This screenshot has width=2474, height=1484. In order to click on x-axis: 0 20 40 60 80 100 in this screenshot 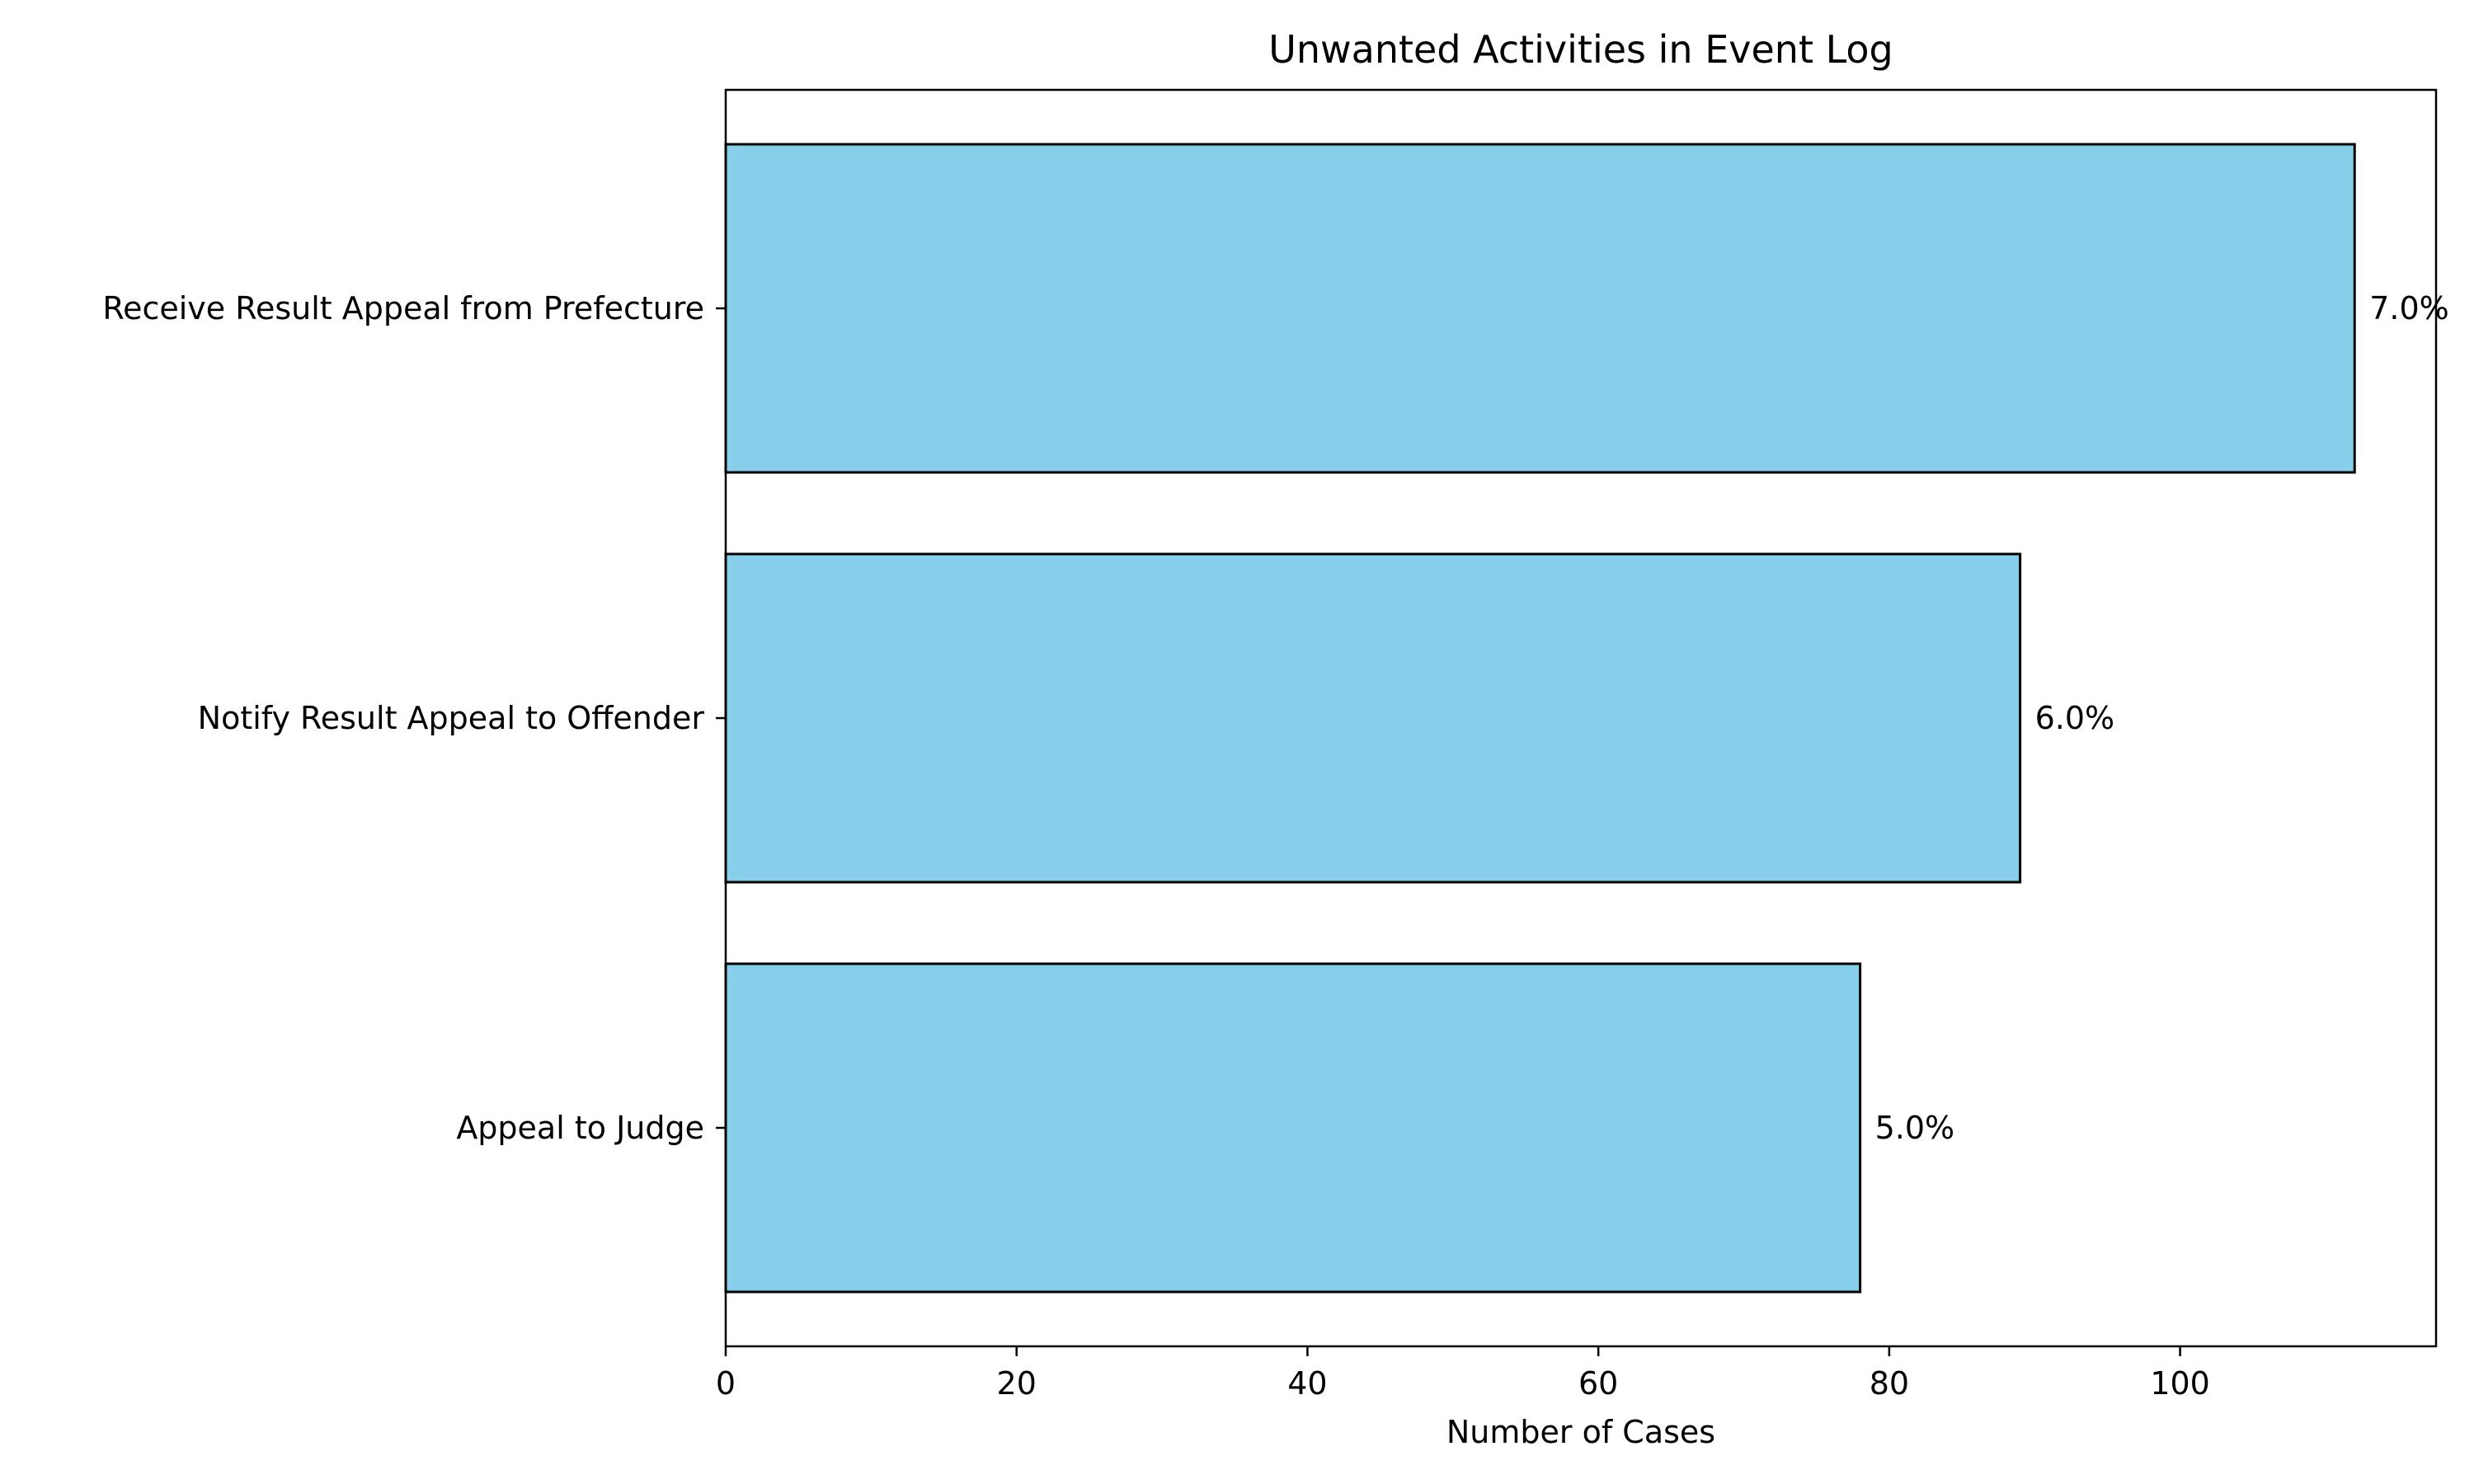, I will do `click(1463, 1374)`.